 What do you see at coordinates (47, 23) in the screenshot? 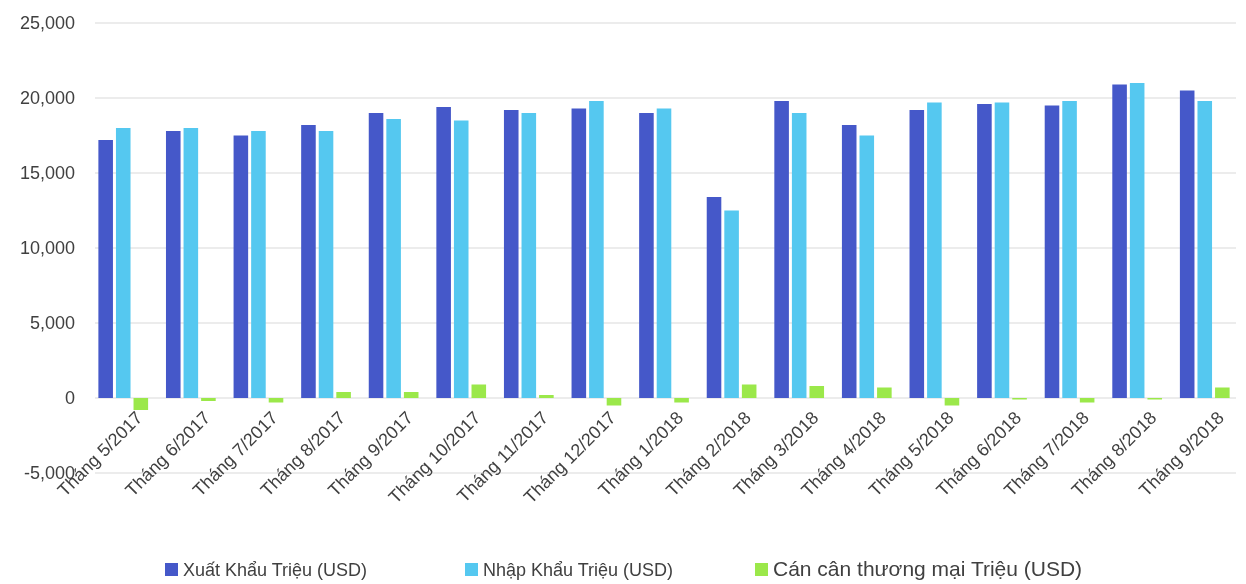
I see `y-tick-label: 25,000` at bounding box center [47, 23].